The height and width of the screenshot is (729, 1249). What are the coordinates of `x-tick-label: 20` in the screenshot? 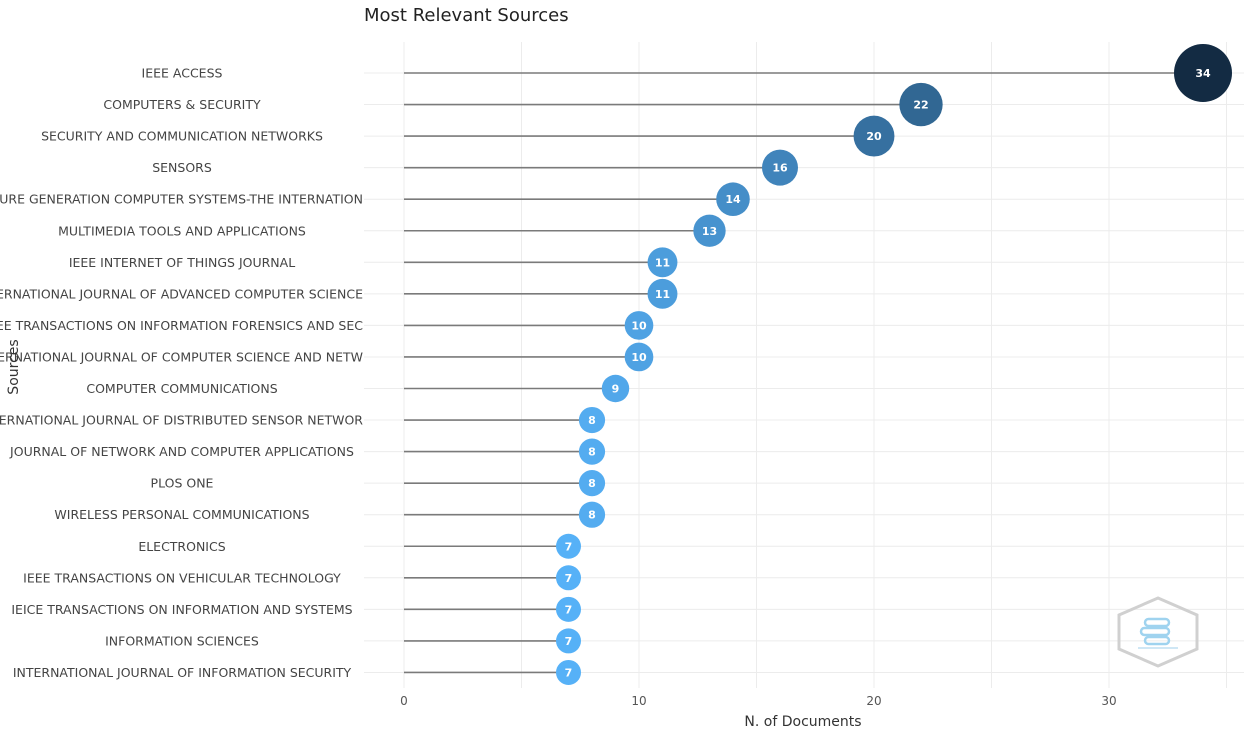 It's located at (873, 701).